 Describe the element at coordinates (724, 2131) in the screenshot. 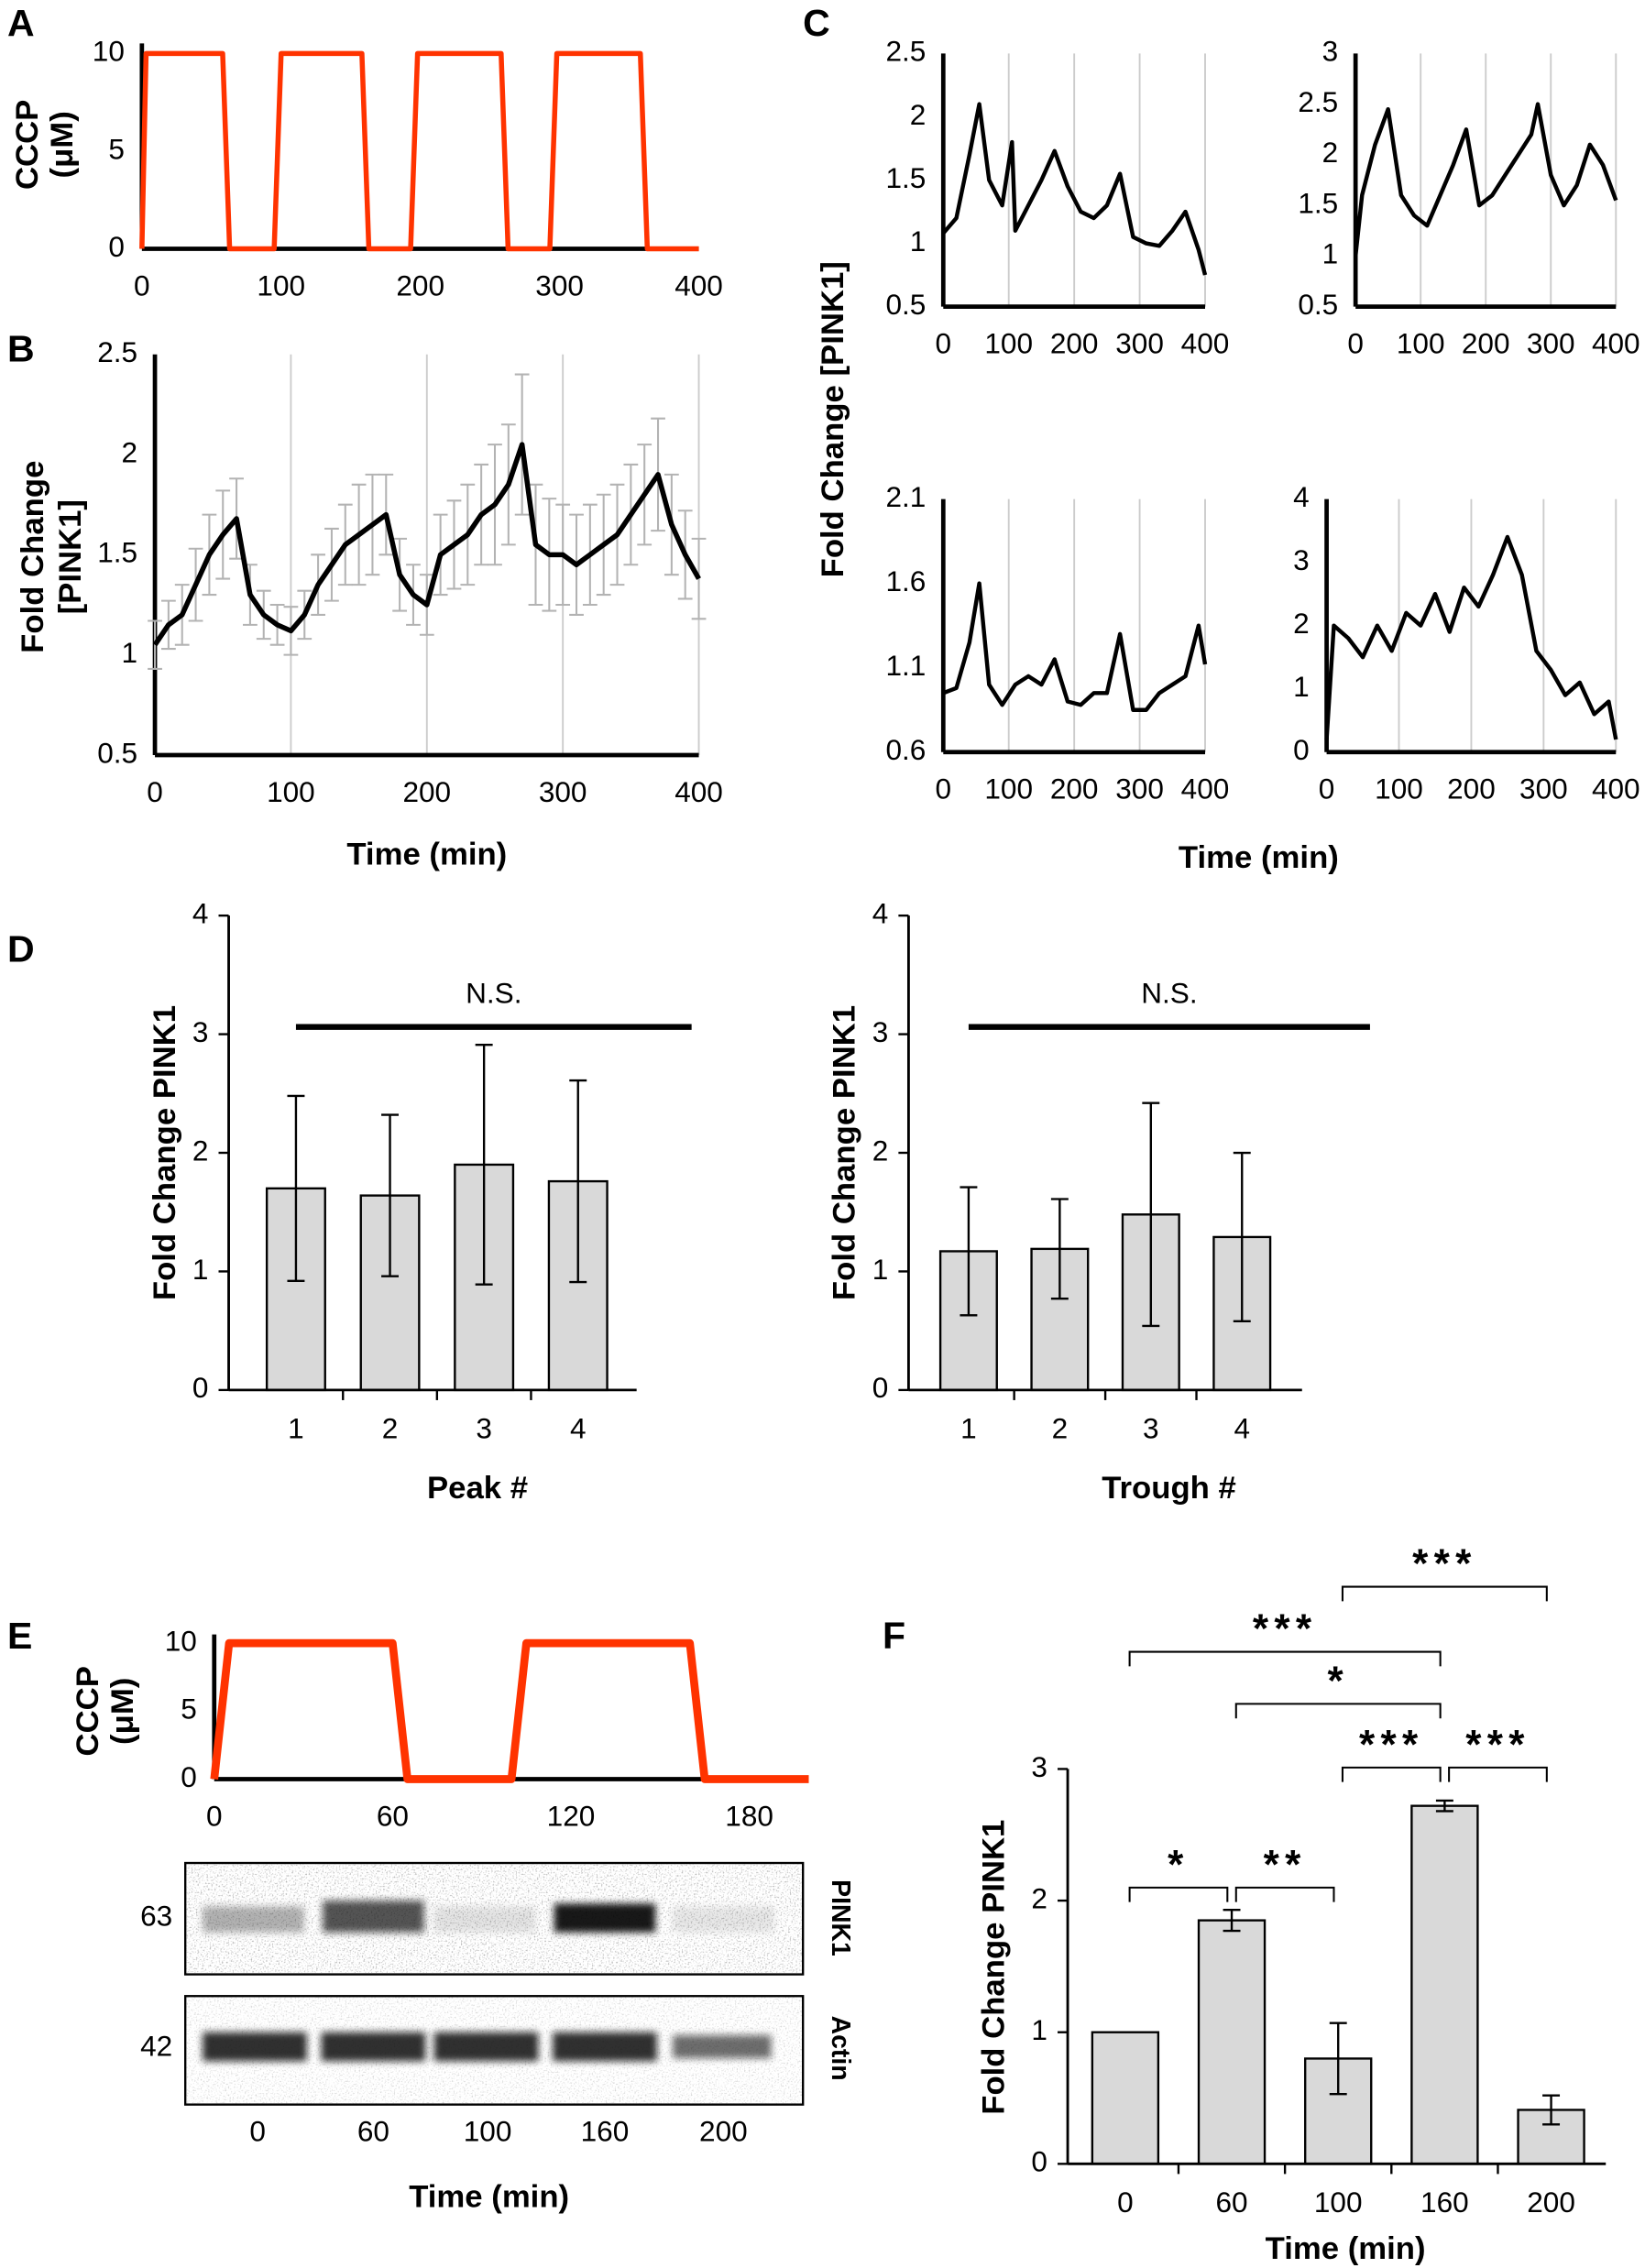

I see `lane-label: 200` at that location.